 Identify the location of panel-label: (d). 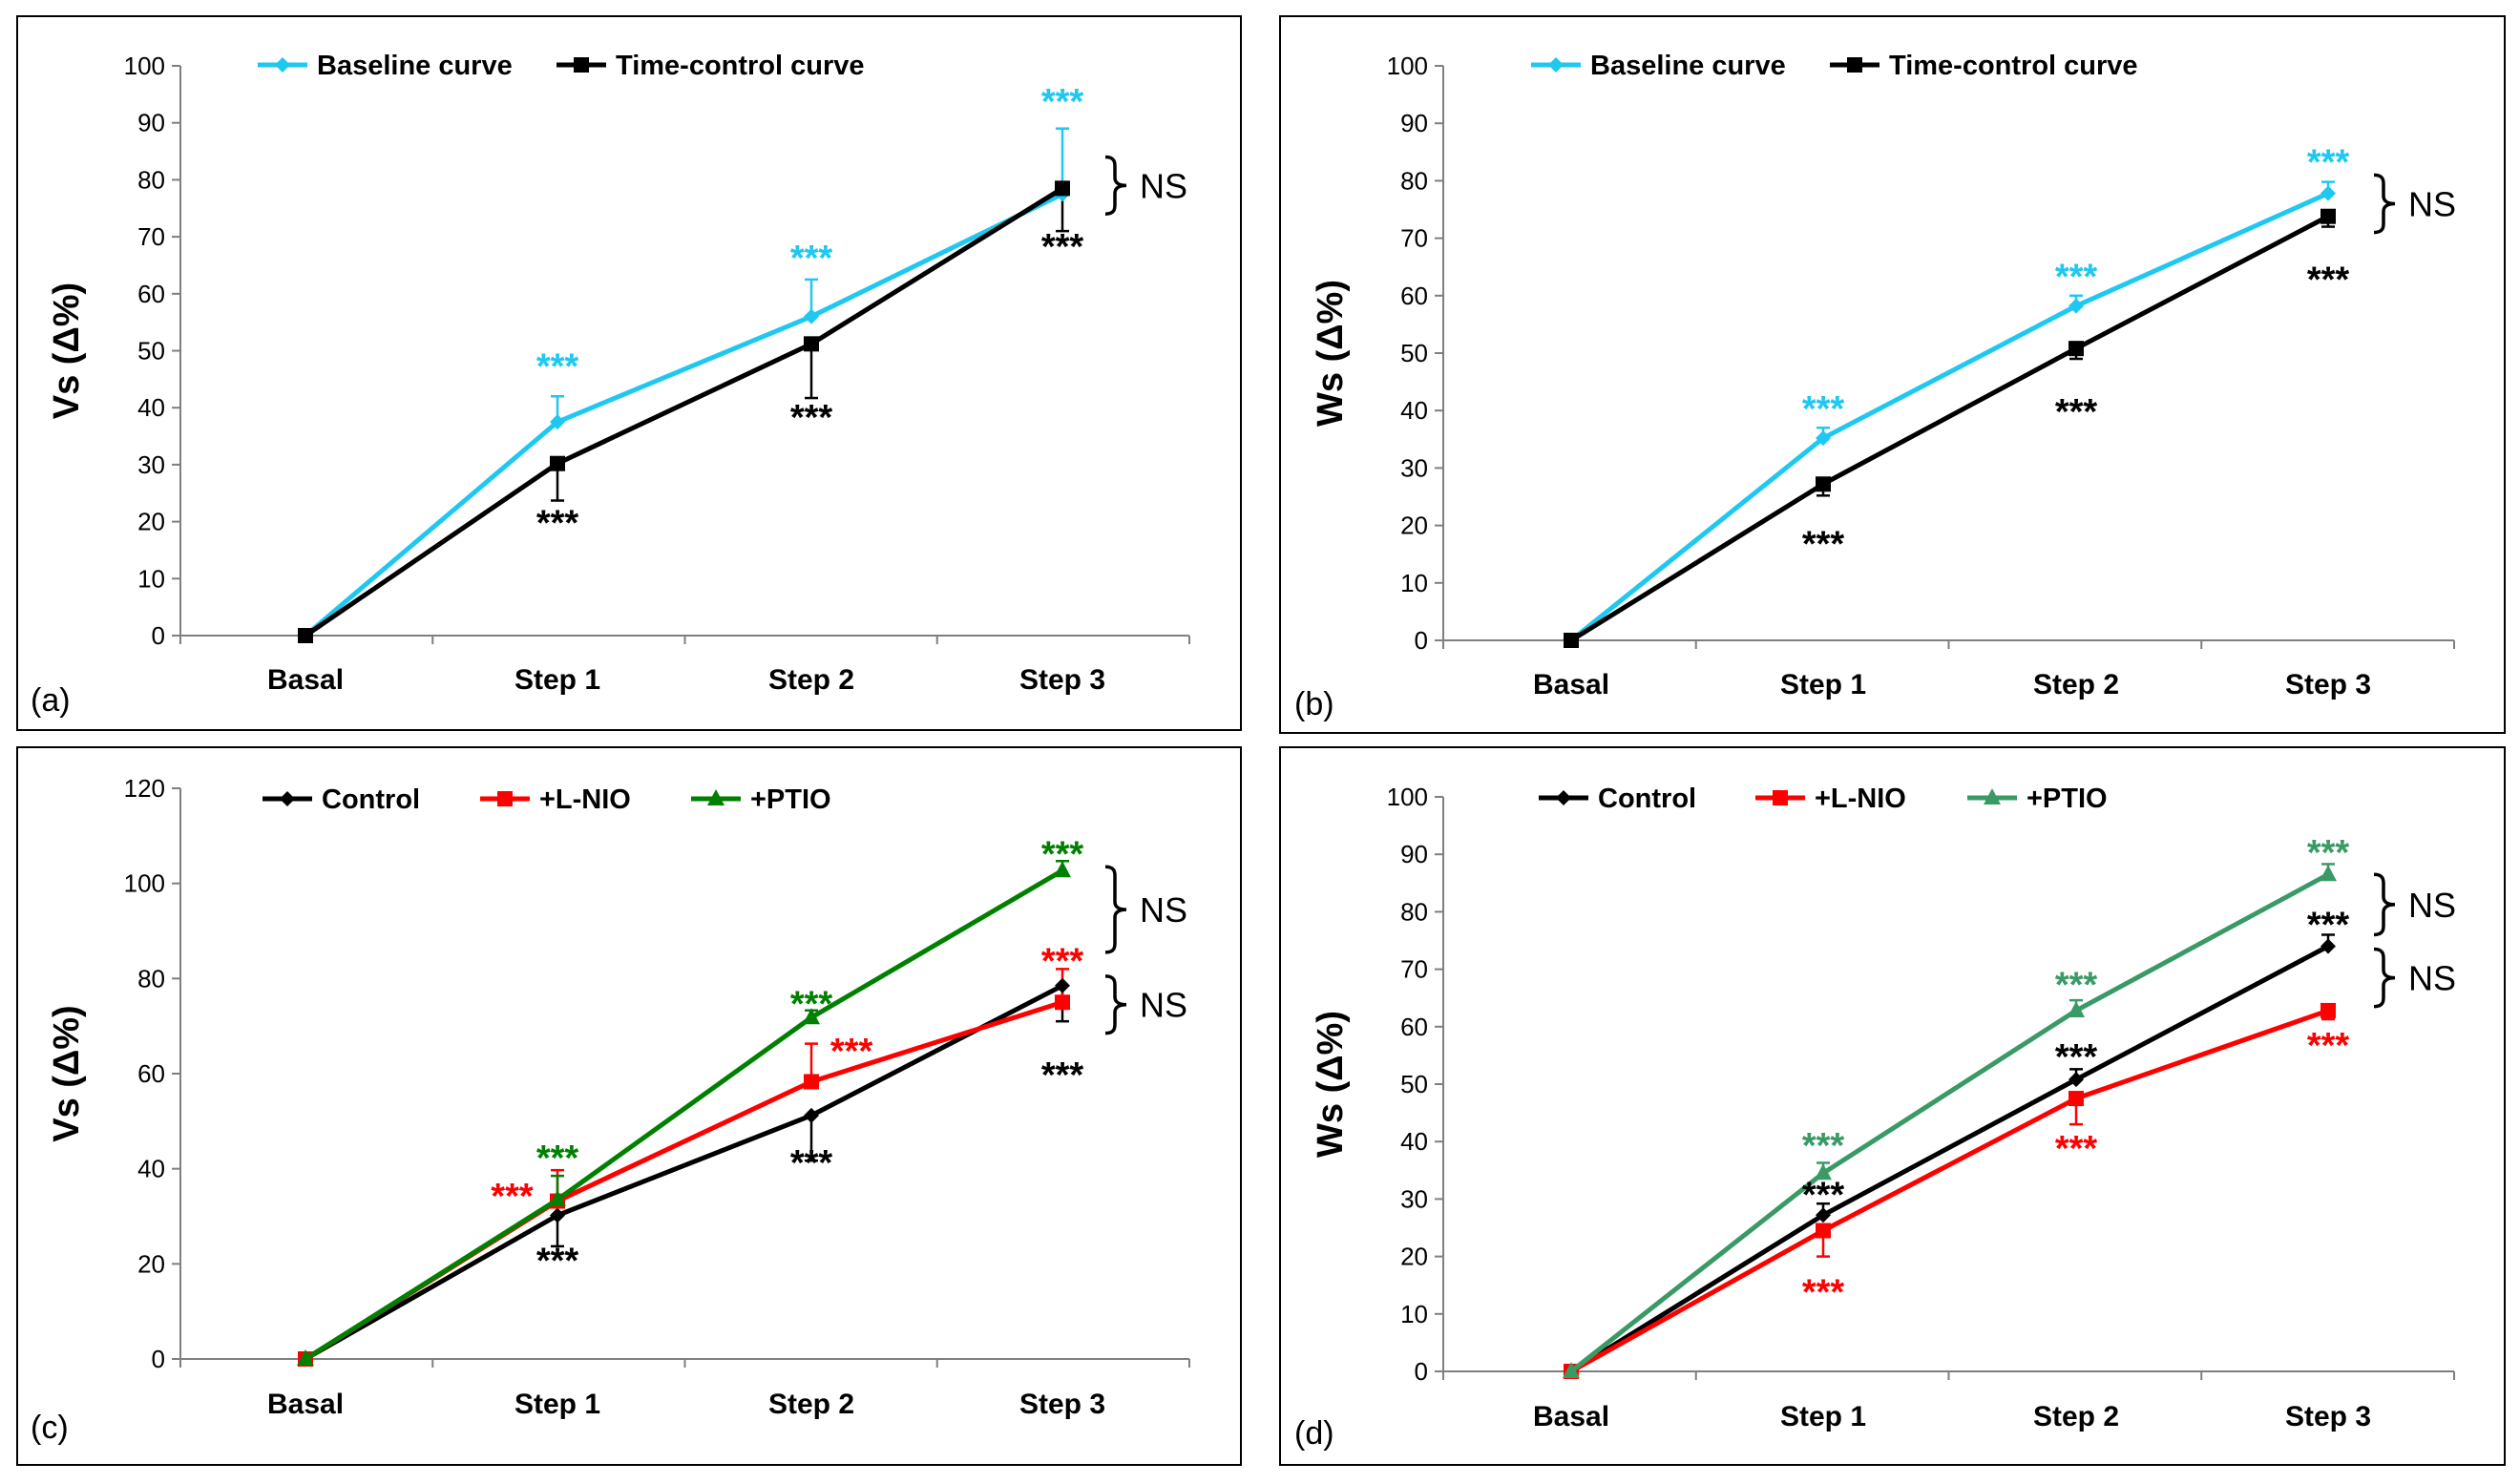
(1314, 1433).